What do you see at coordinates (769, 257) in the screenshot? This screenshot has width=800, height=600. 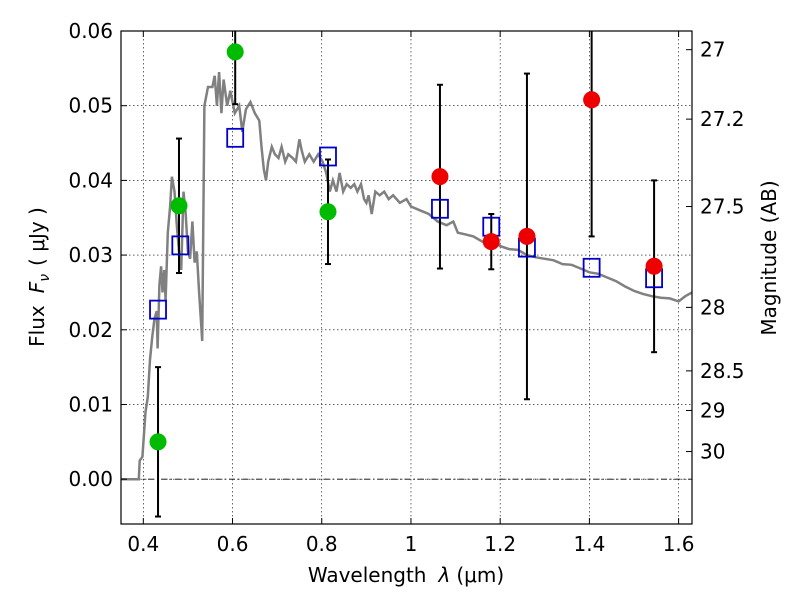 I see `y2-axis-label: Magnitude (AB)` at bounding box center [769, 257].